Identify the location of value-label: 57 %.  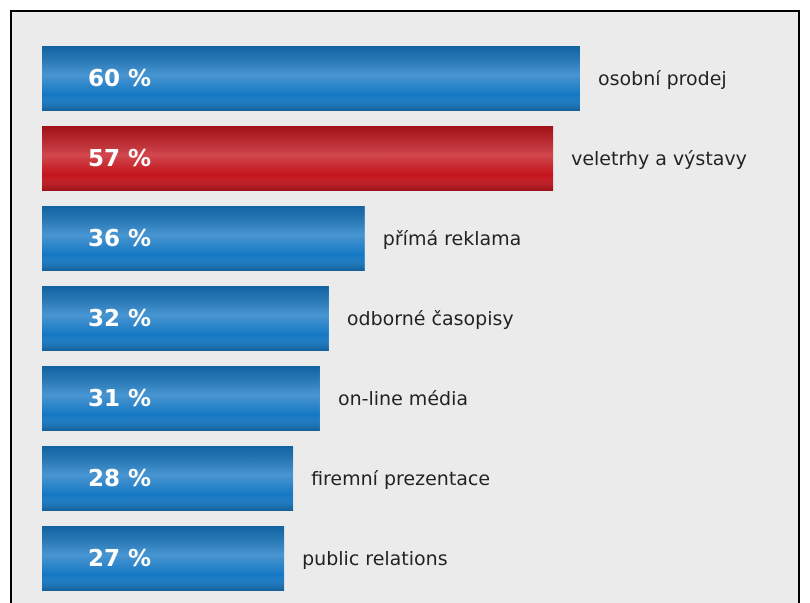
(119, 159).